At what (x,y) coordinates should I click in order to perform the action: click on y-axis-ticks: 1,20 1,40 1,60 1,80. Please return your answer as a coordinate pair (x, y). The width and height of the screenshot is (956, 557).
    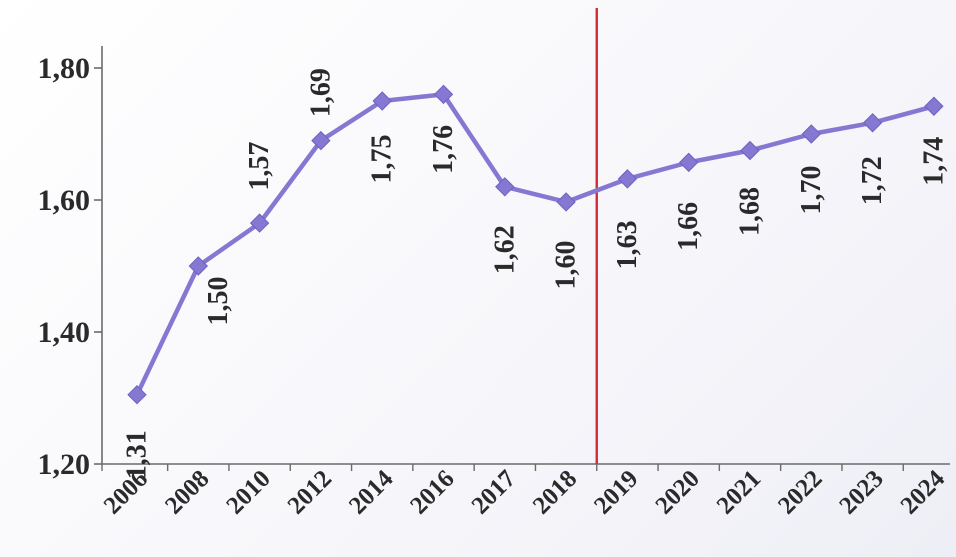
    Looking at the image, I should click on (70, 266).